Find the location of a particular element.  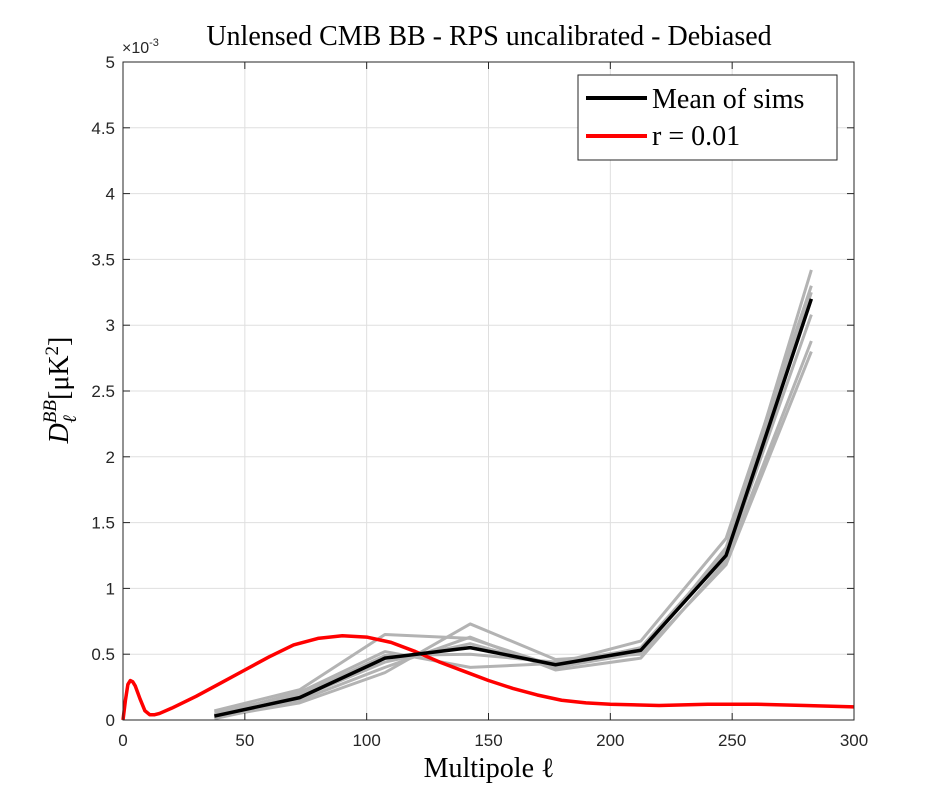

x-axis-label: Multipole ℓ is located at coordinates (489, 768).